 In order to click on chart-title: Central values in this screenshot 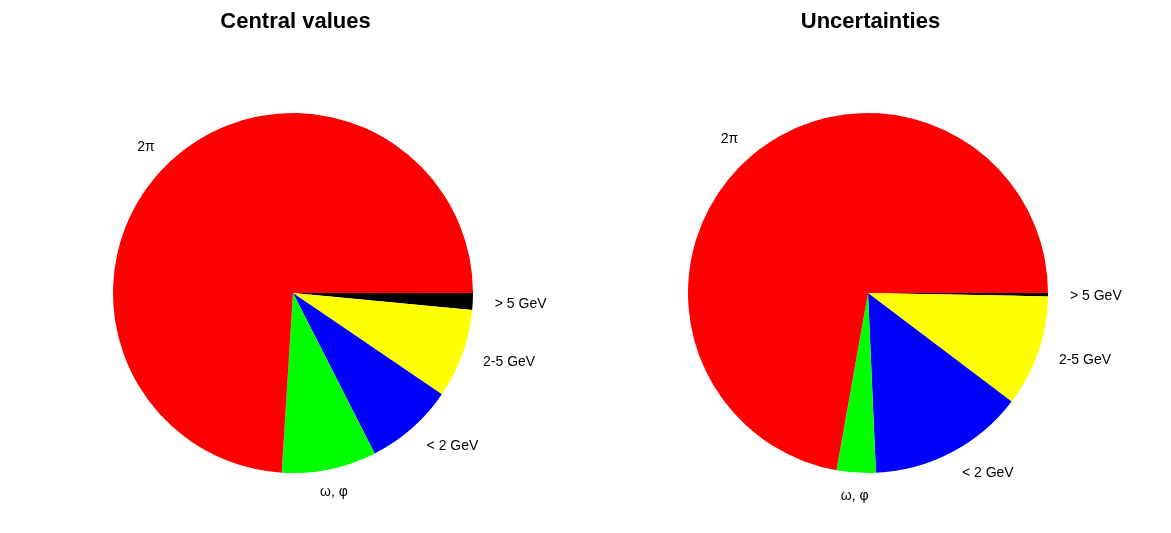, I will do `click(295, 21)`.